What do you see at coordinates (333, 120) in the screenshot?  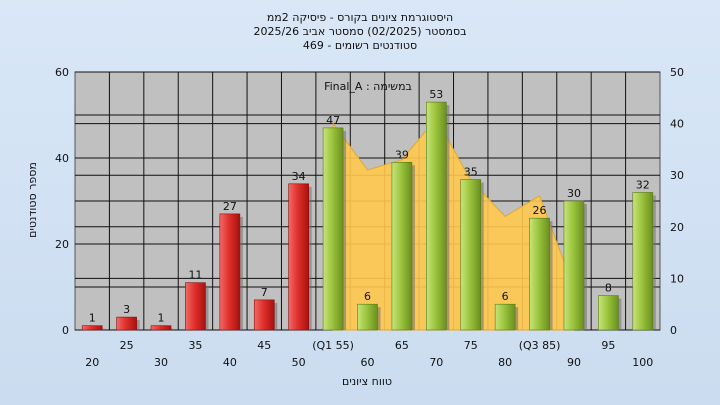 I see `bar-value-label: 47` at bounding box center [333, 120].